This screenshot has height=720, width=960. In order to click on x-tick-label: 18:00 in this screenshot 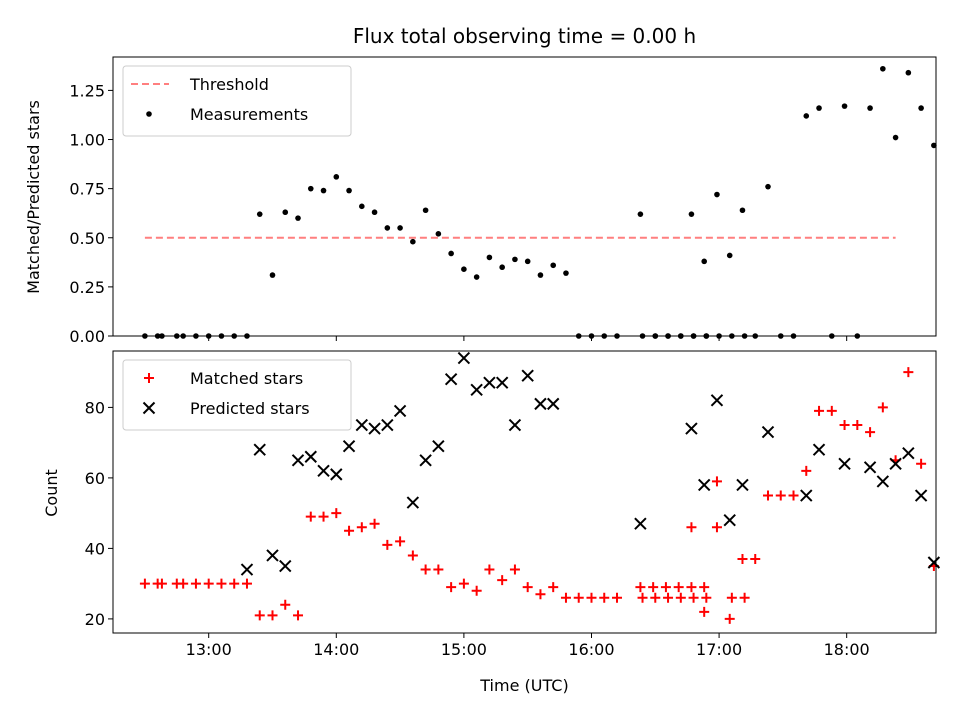, I will do `click(847, 649)`.